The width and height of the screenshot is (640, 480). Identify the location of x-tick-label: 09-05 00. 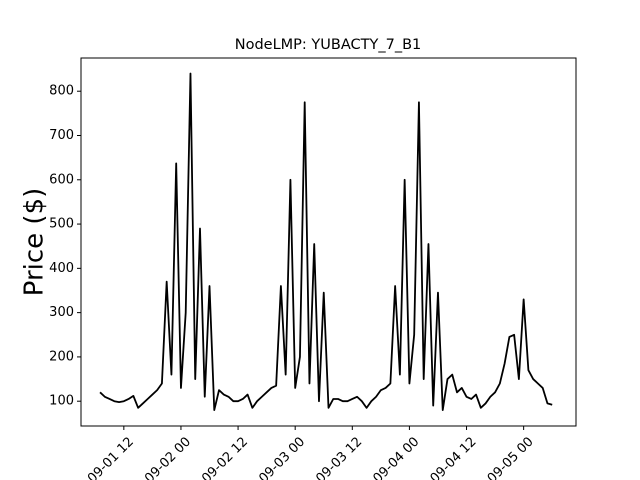
(511, 457).